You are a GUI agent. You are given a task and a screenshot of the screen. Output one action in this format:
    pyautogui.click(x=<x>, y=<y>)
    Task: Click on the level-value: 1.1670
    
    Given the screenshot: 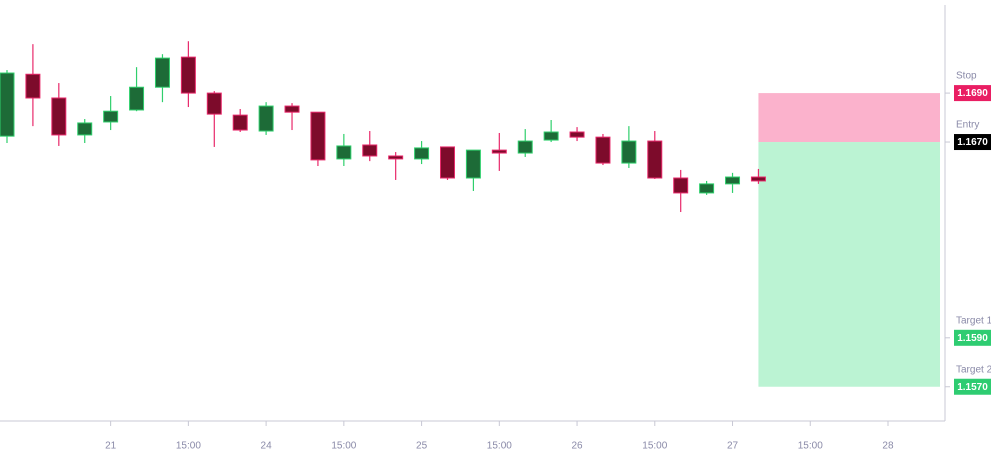 What is the action you would take?
    pyautogui.click(x=972, y=142)
    